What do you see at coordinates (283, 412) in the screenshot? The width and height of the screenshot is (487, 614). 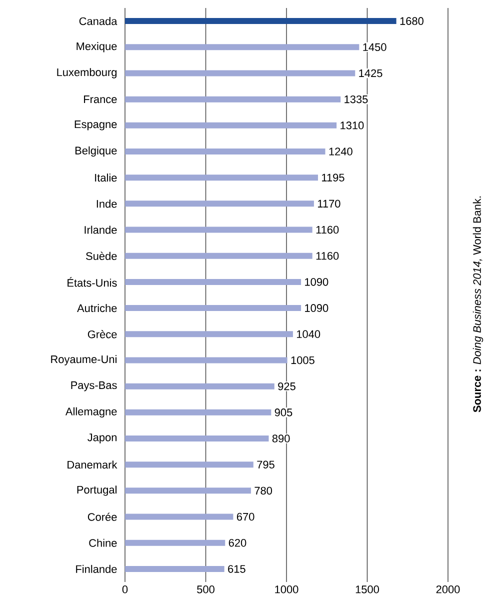 I see `data-label: 905` at bounding box center [283, 412].